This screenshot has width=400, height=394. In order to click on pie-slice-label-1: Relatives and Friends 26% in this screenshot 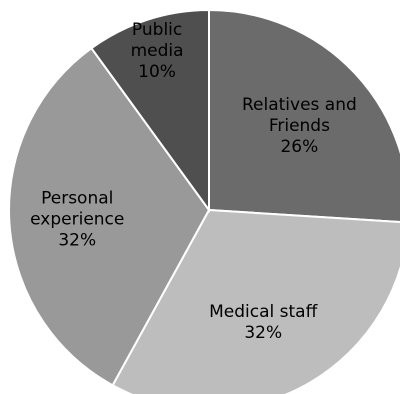, I will do `click(299, 126)`.